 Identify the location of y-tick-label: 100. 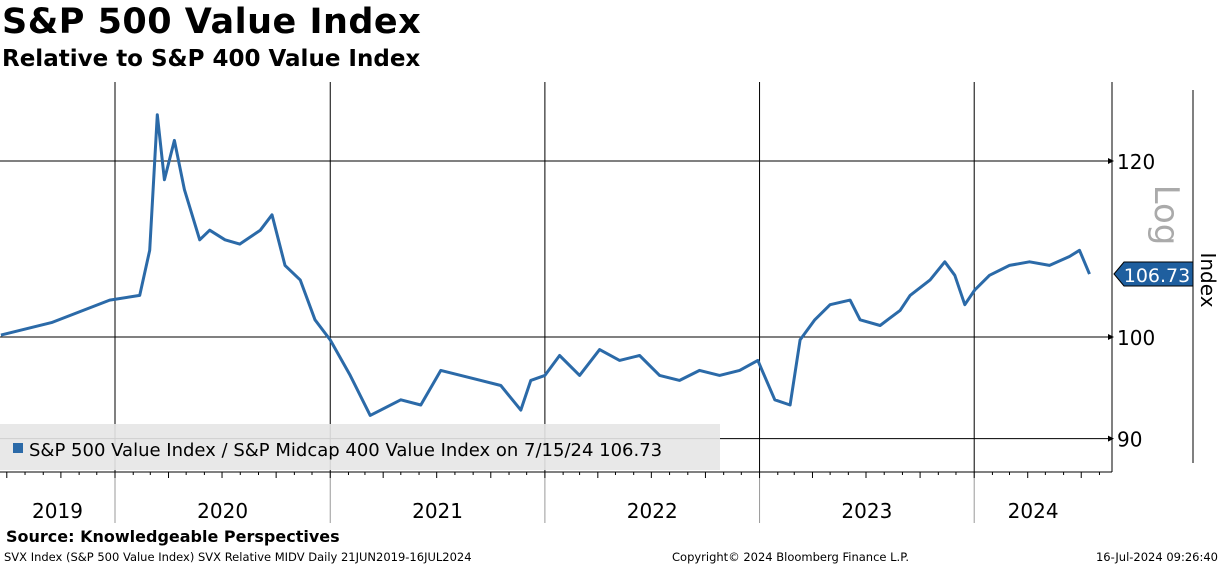
(1136, 338).